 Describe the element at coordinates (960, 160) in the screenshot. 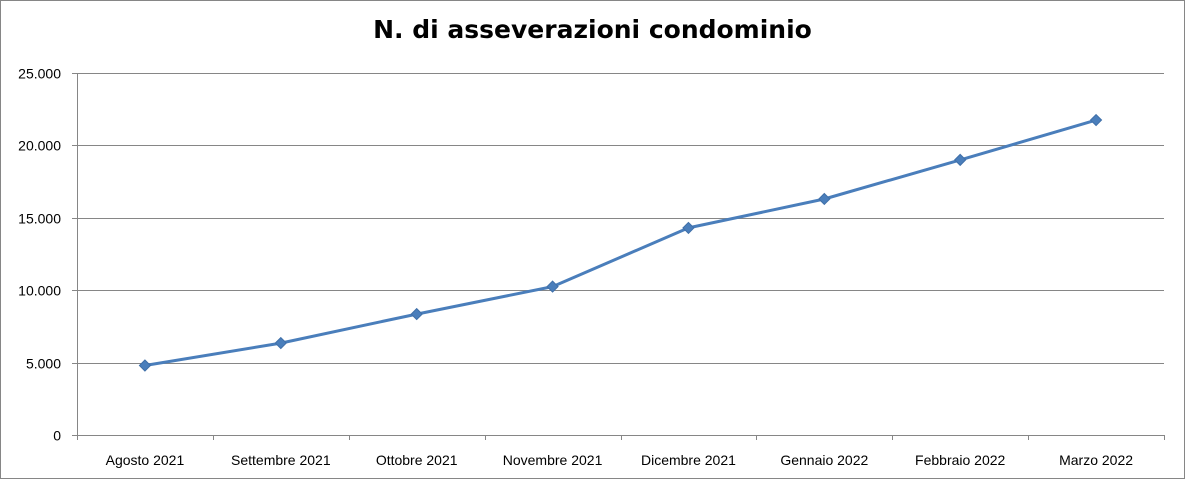

I see `data-point-febbraio-2022` at that location.